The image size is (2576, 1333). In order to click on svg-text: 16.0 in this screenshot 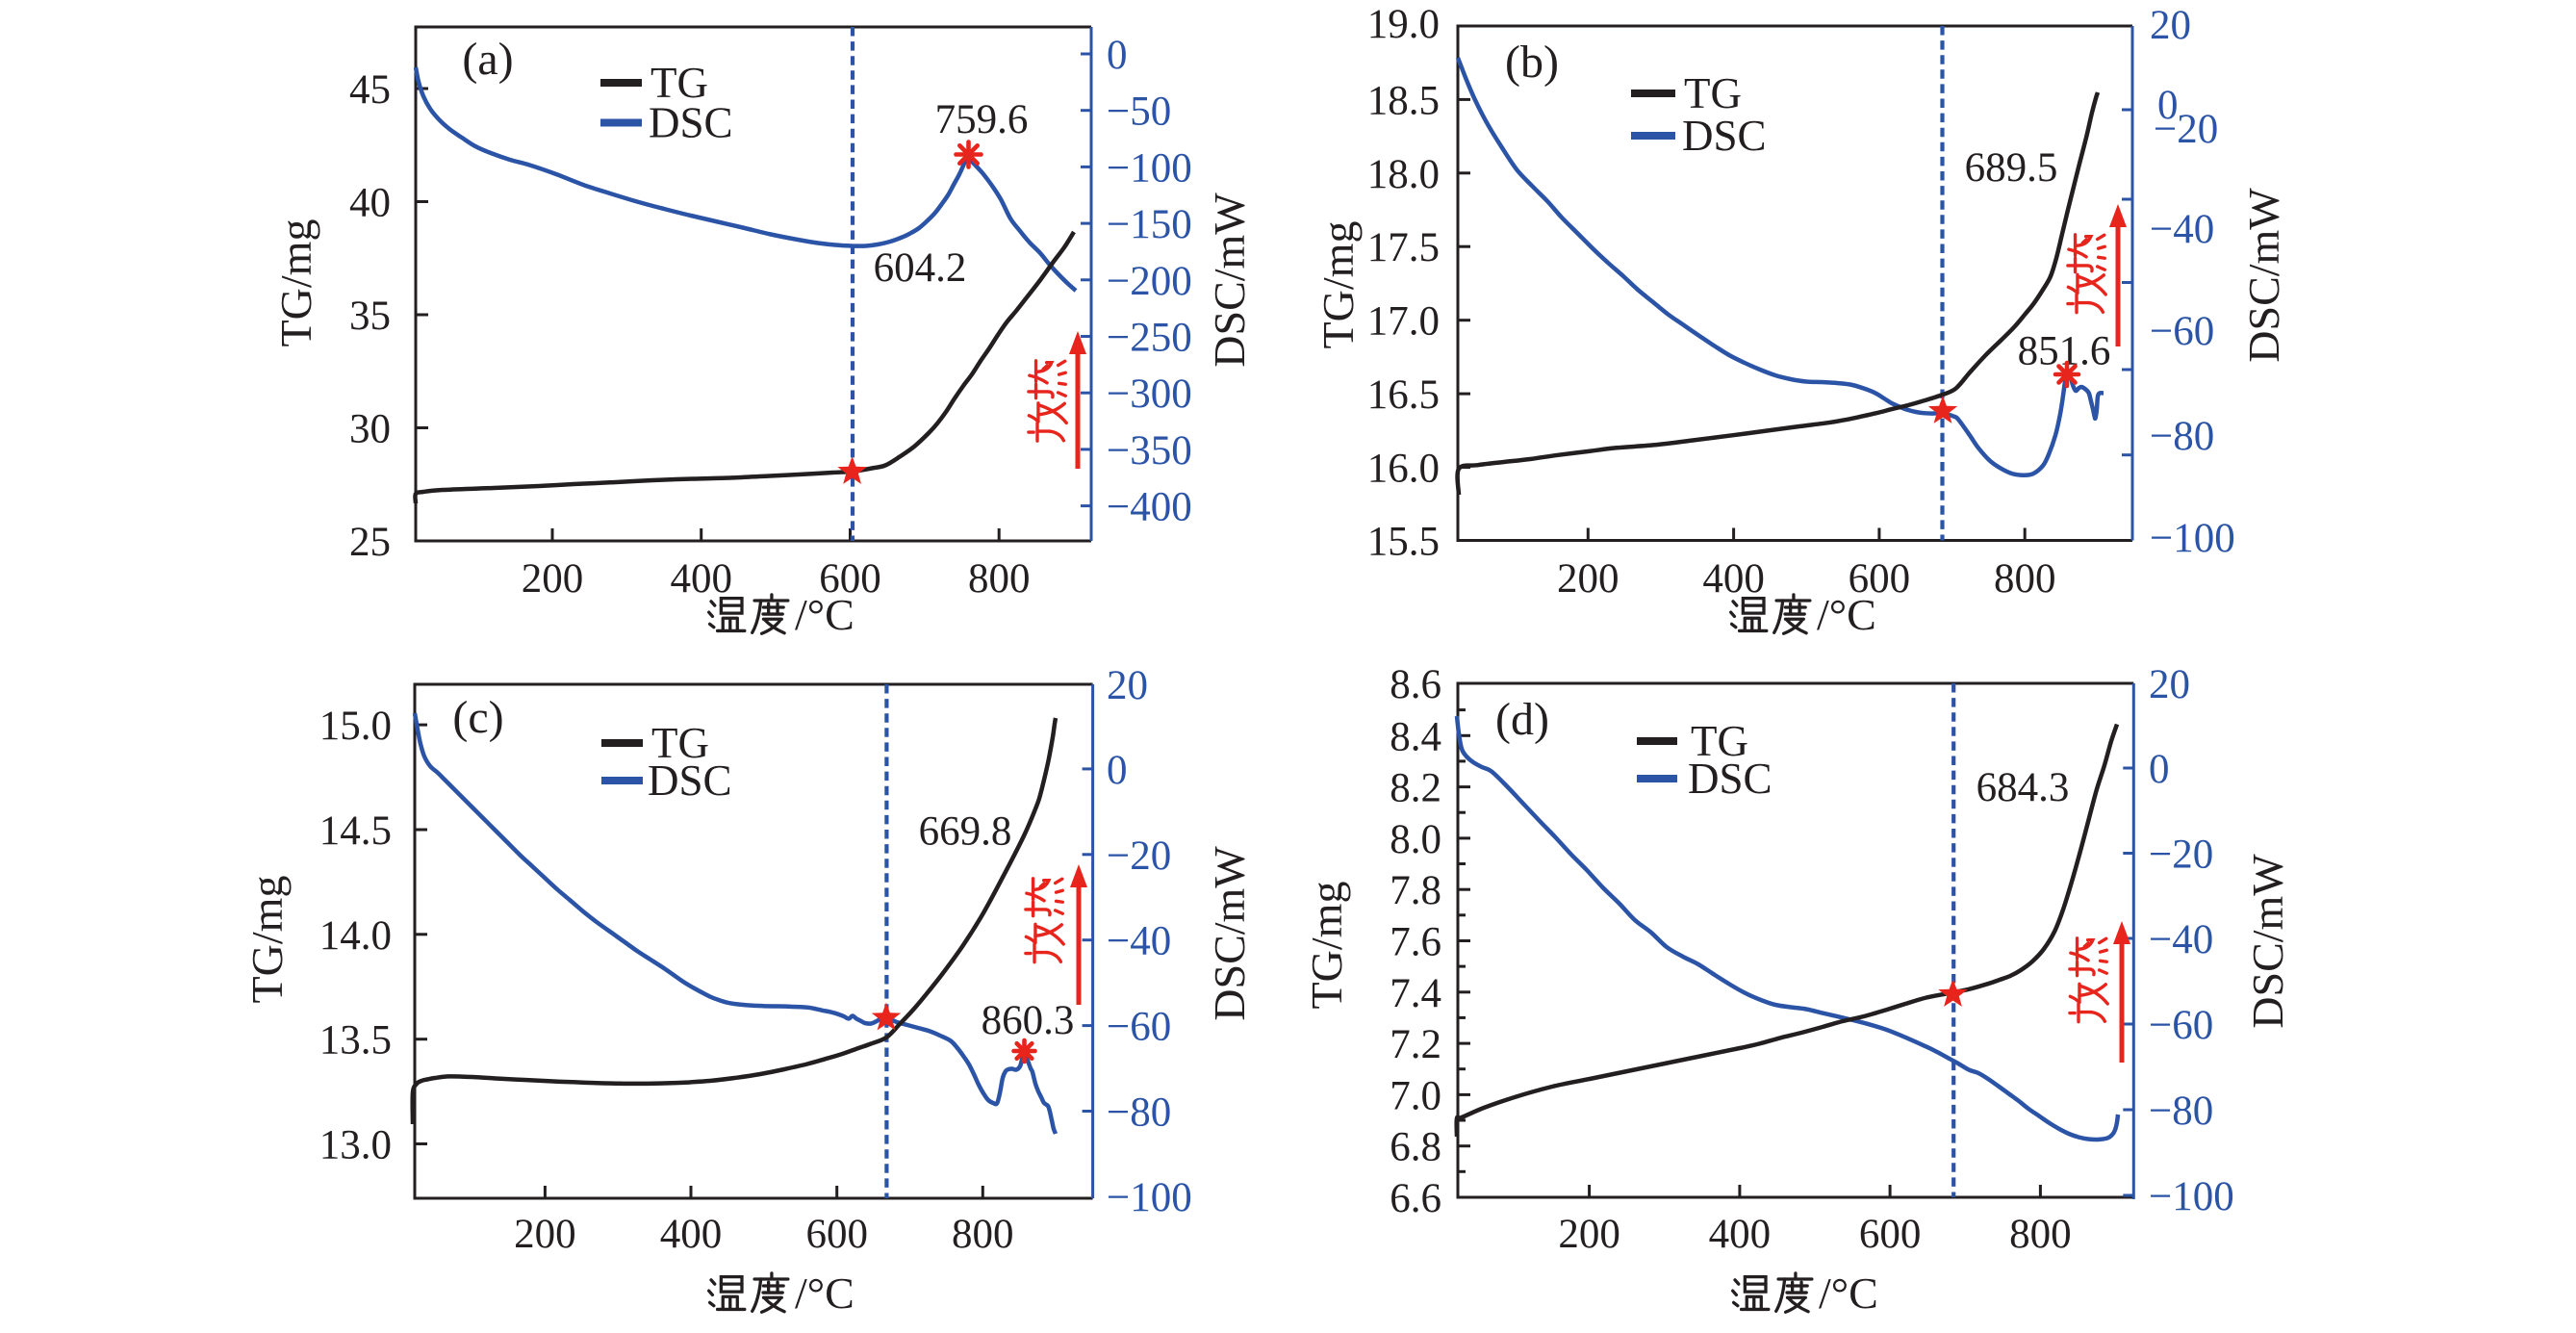, I will do `click(1403, 469)`.